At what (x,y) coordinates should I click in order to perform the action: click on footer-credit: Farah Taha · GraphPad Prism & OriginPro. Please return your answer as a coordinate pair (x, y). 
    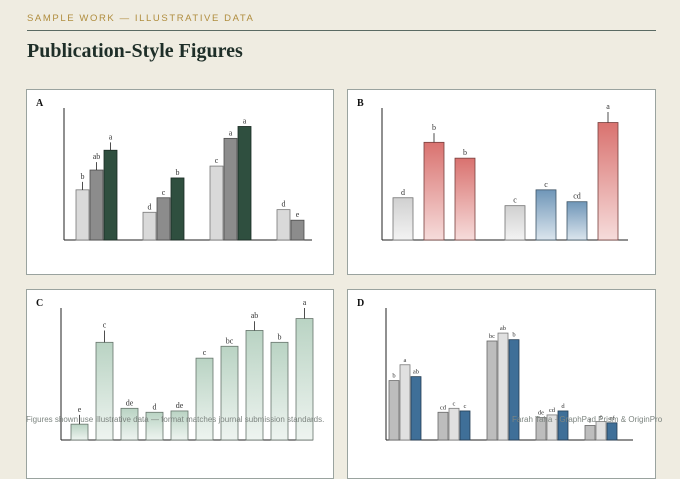
    Looking at the image, I should click on (587, 419).